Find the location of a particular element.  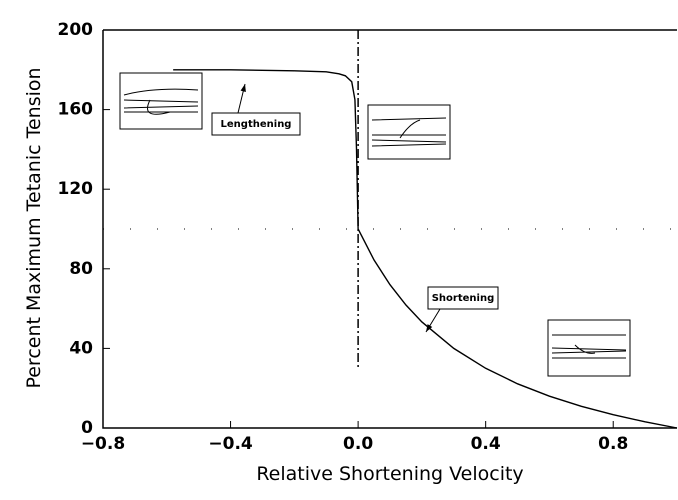

x-tick-label: 0.8 is located at coordinates (613, 444).